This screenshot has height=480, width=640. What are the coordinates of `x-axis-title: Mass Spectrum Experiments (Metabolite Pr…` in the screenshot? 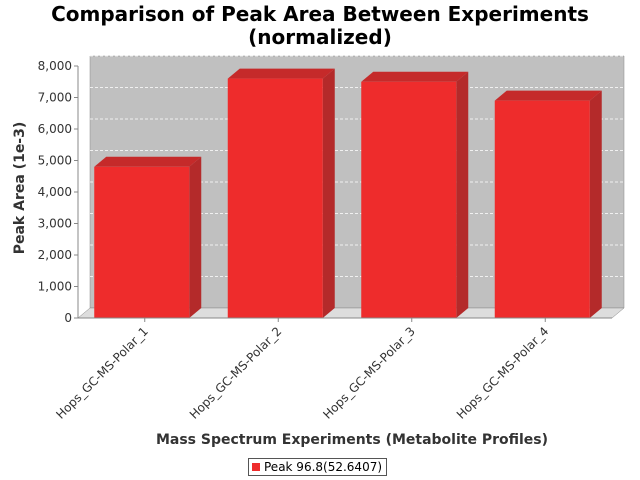 It's located at (352, 440).